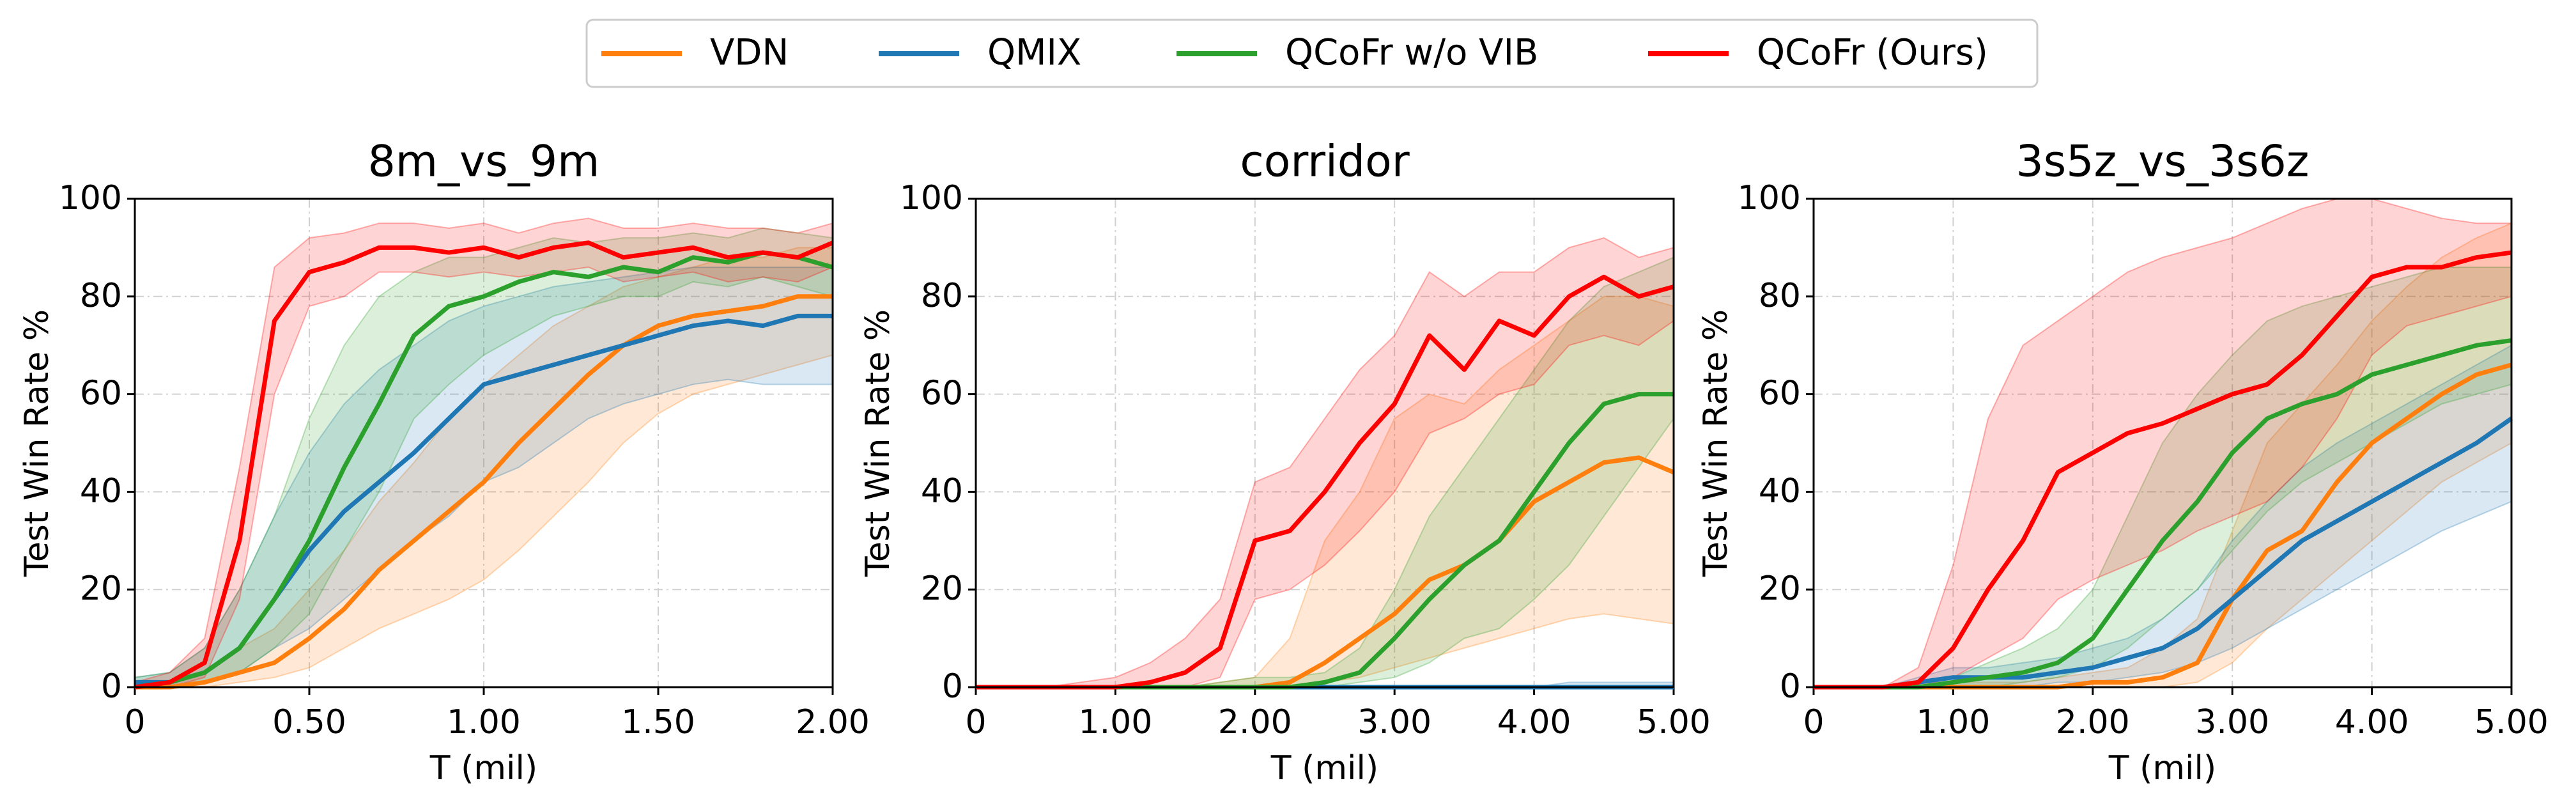 This screenshot has width=2576, height=792. Describe the element at coordinates (1872, 53) in the screenshot. I see `legend-label: QCoFr (Ours)` at that location.